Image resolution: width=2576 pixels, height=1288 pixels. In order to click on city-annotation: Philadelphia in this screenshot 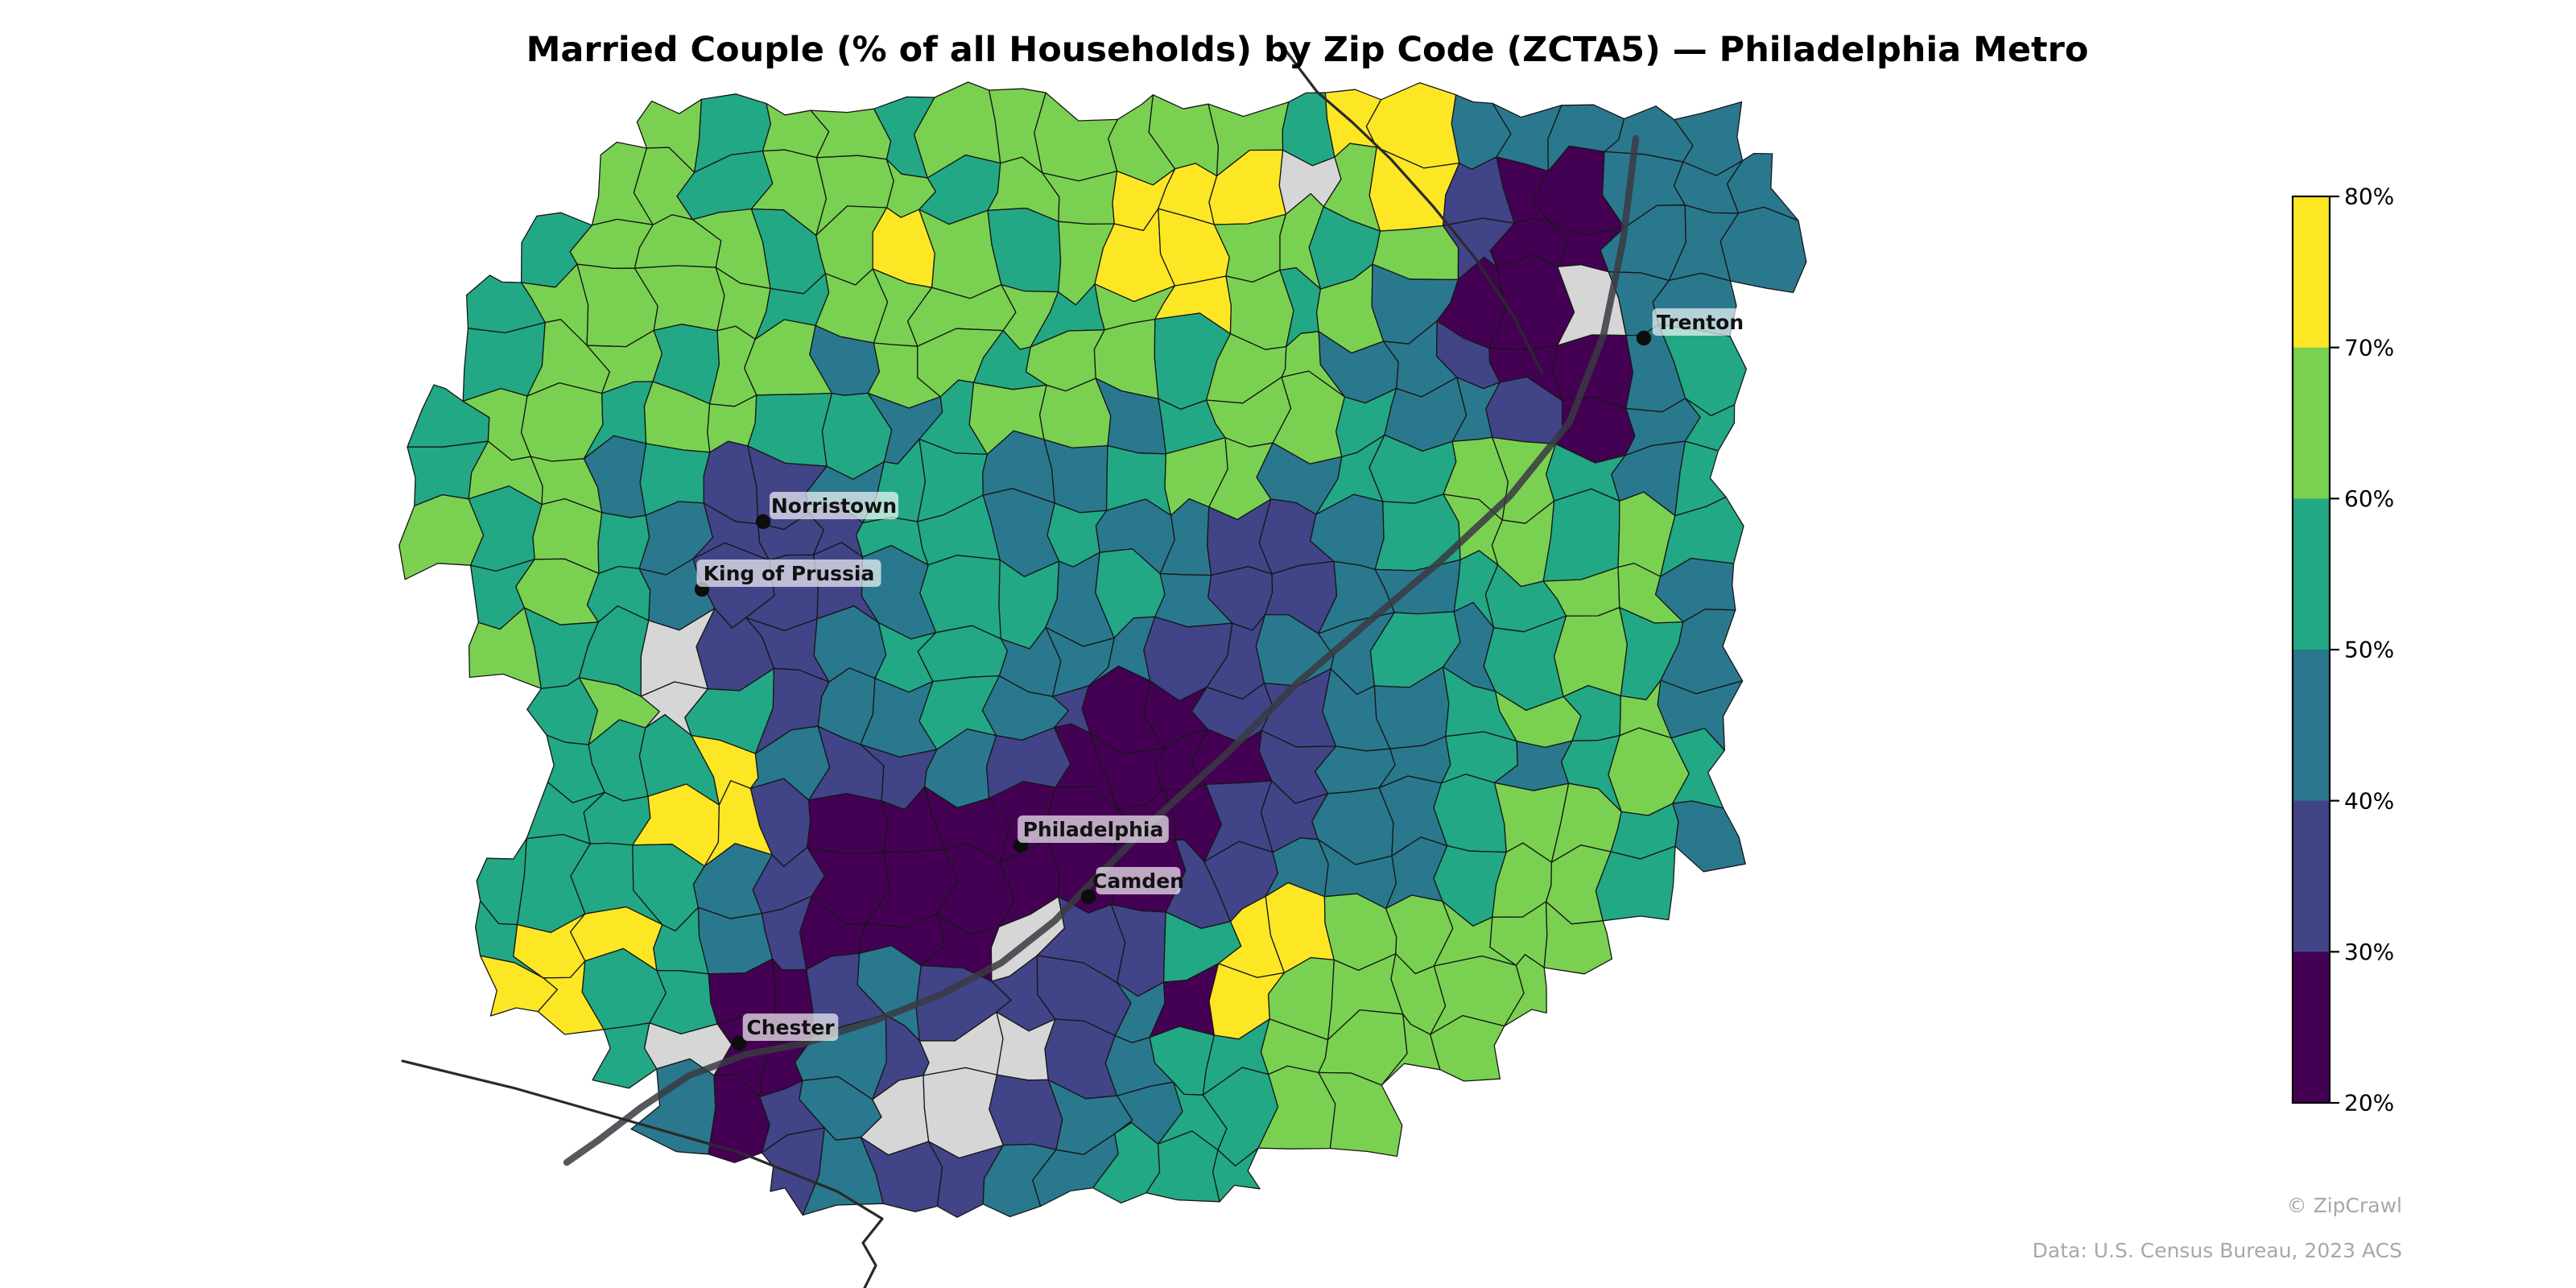, I will do `click(1091, 834)`.